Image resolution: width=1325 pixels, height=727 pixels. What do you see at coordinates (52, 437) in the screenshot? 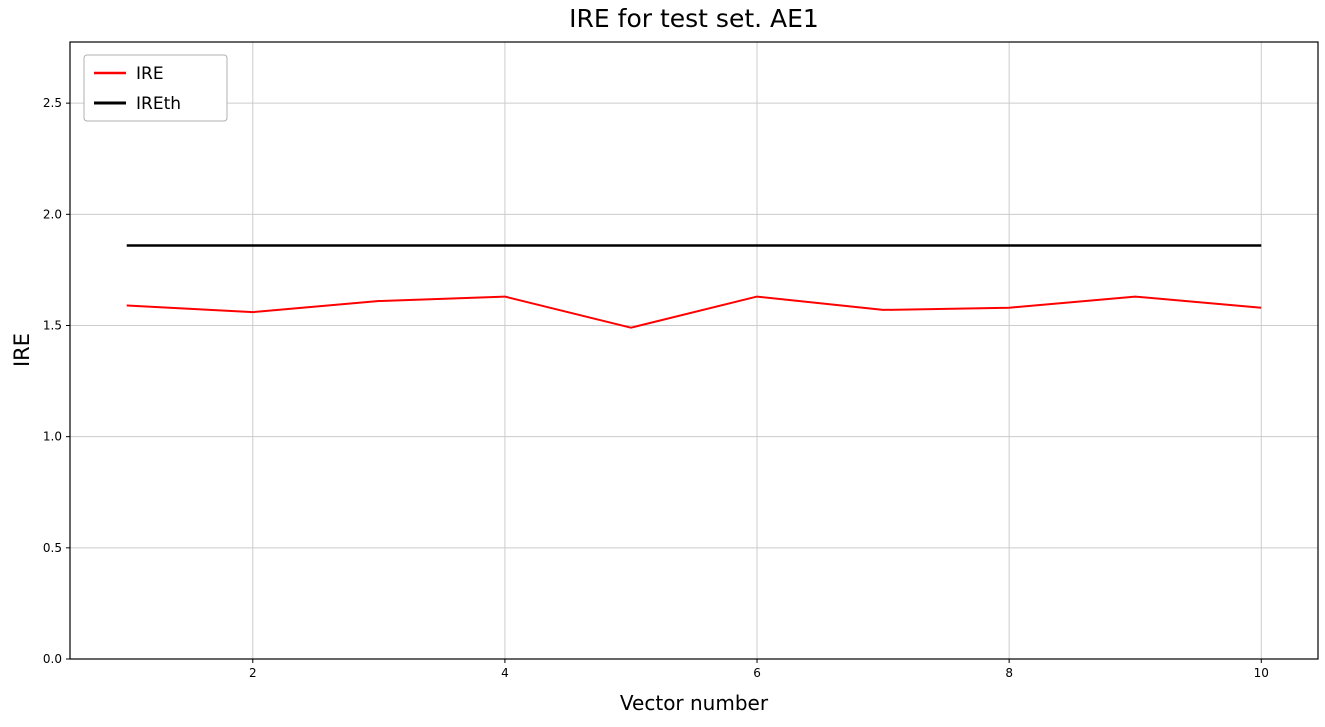
I see `y-tick-label: 1.0` at bounding box center [52, 437].